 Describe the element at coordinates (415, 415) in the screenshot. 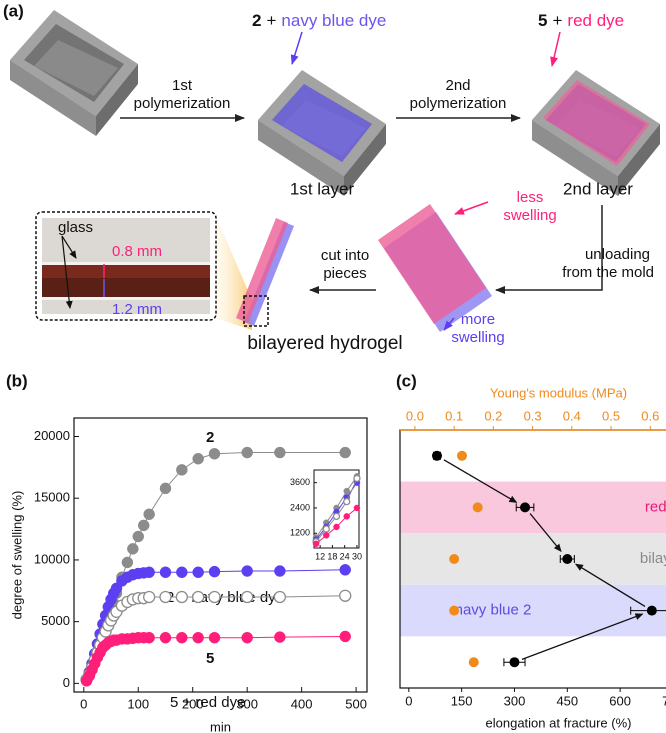

I see `x2-tick-label: 0.0` at that location.